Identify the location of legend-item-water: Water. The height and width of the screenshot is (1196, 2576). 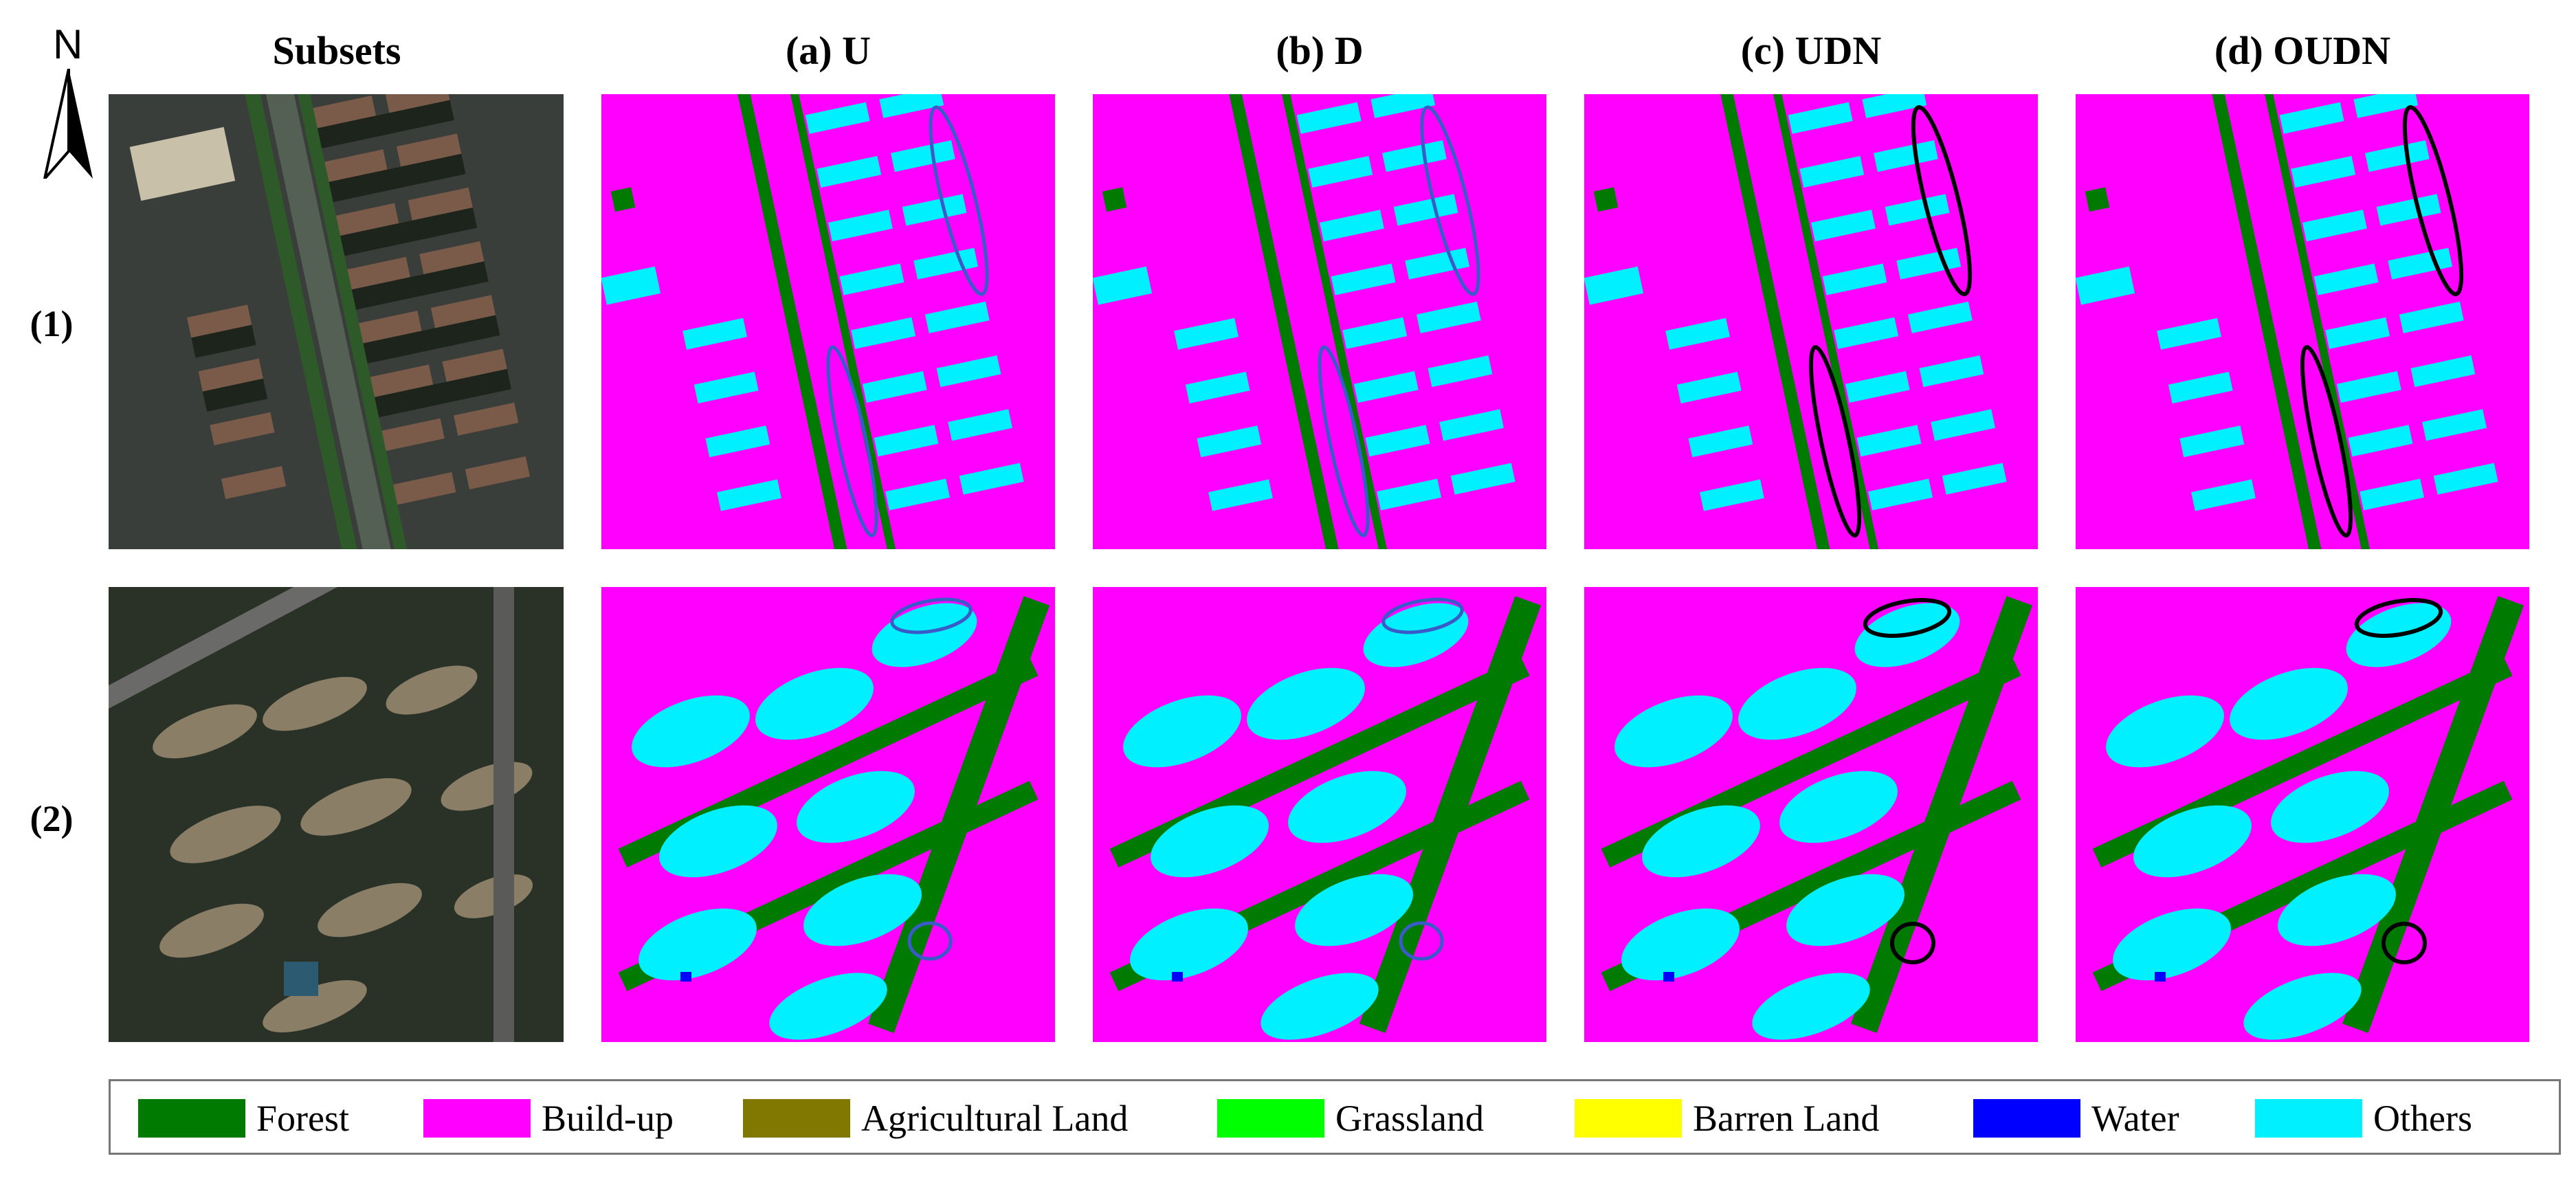
(2076, 1118).